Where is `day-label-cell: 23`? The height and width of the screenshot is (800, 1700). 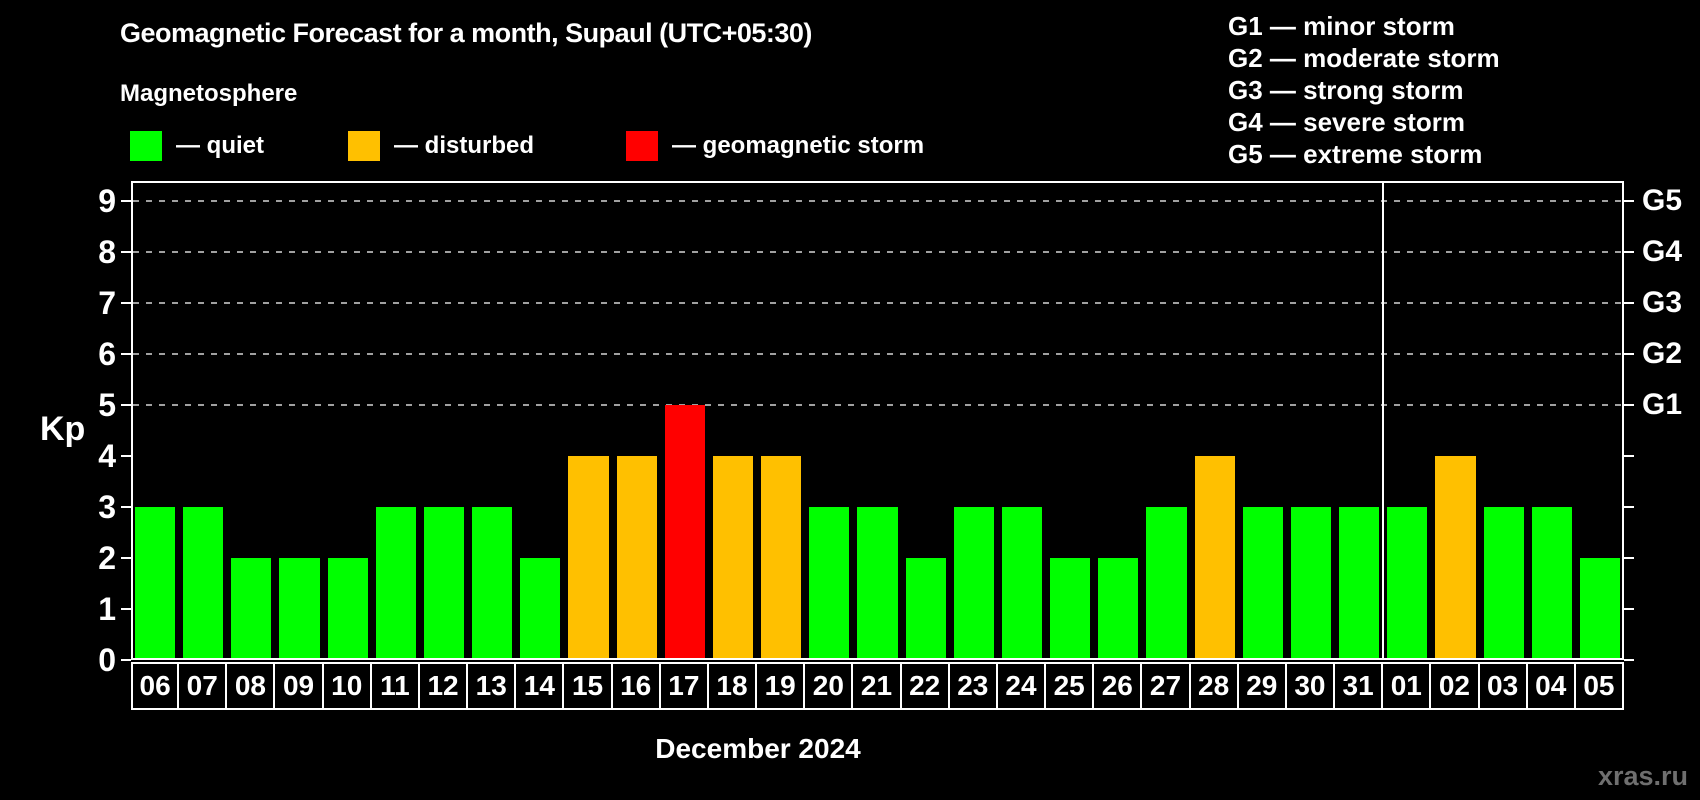 day-label-cell: 23 is located at coordinates (972, 686).